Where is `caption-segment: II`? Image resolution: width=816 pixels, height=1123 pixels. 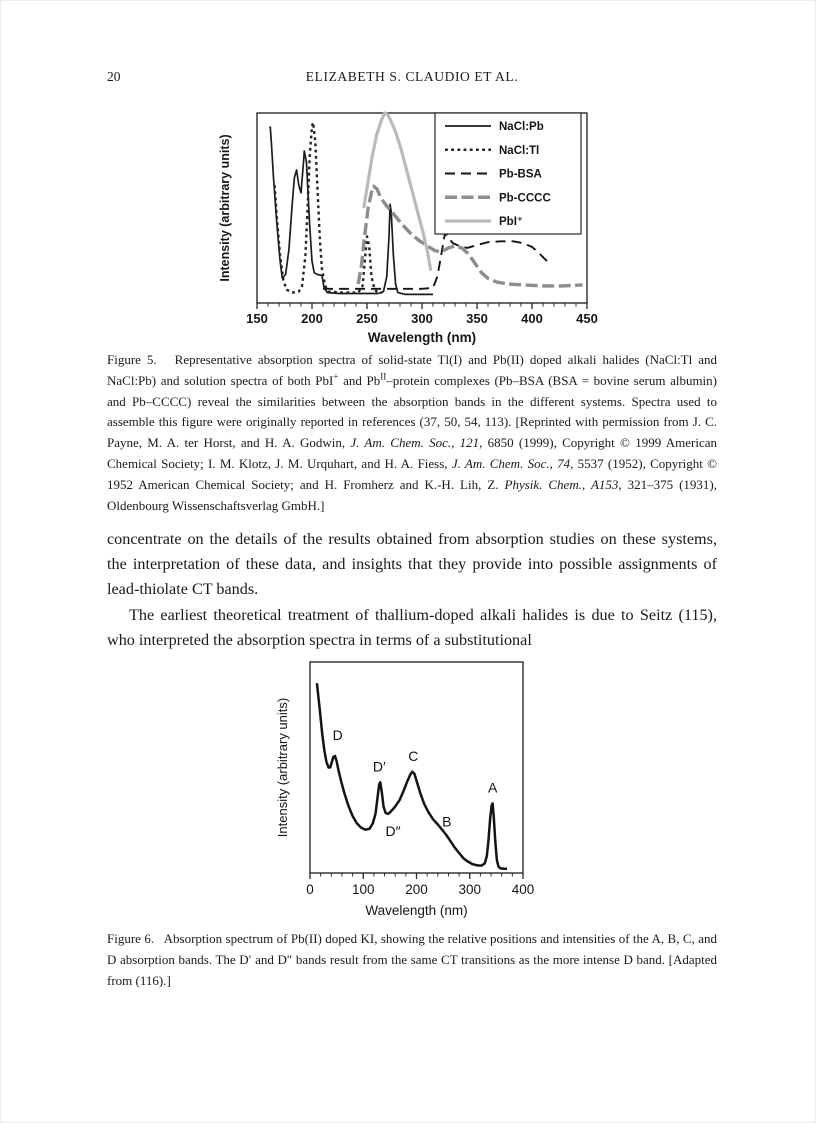
caption-segment: II is located at coordinates (383, 376).